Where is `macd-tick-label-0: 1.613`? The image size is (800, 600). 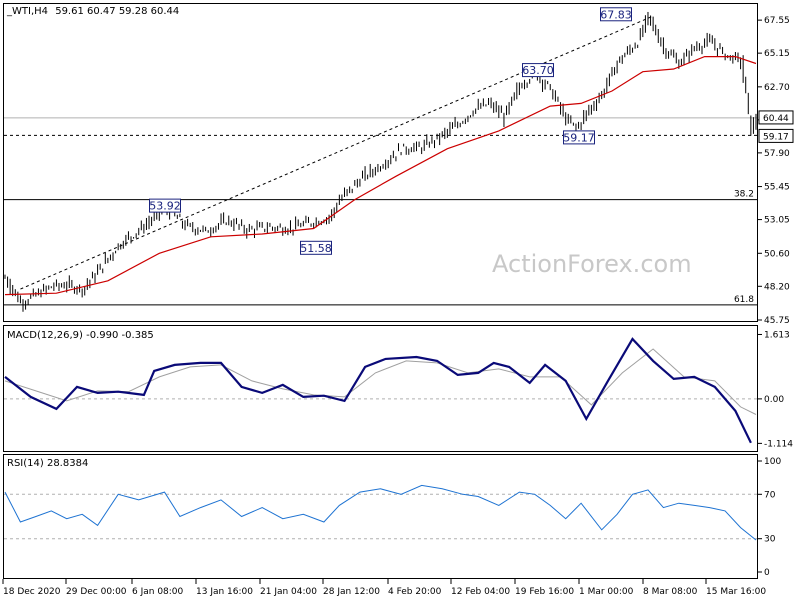 macd-tick-label-0: 1.613 is located at coordinates (777, 335).